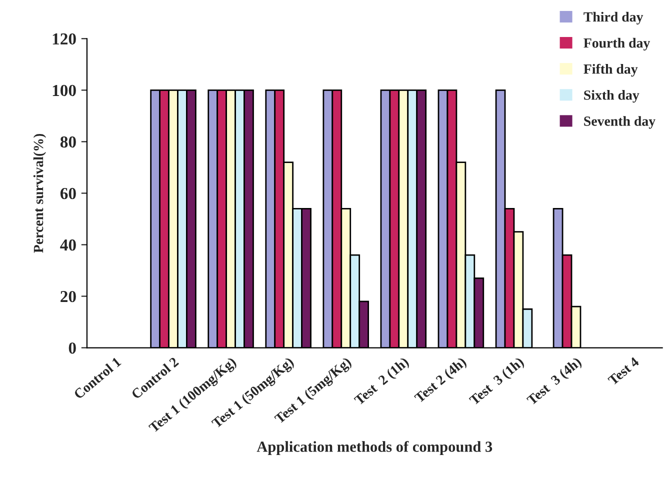 The width and height of the screenshot is (669, 483). I want to click on y-tick-label: 100, so click(64, 90).